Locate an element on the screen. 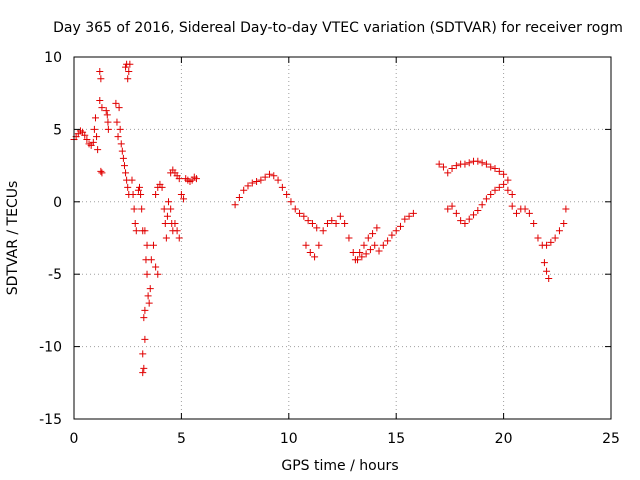 This screenshot has width=640, height=480. y-tick-label: -15 is located at coordinates (50, 420).